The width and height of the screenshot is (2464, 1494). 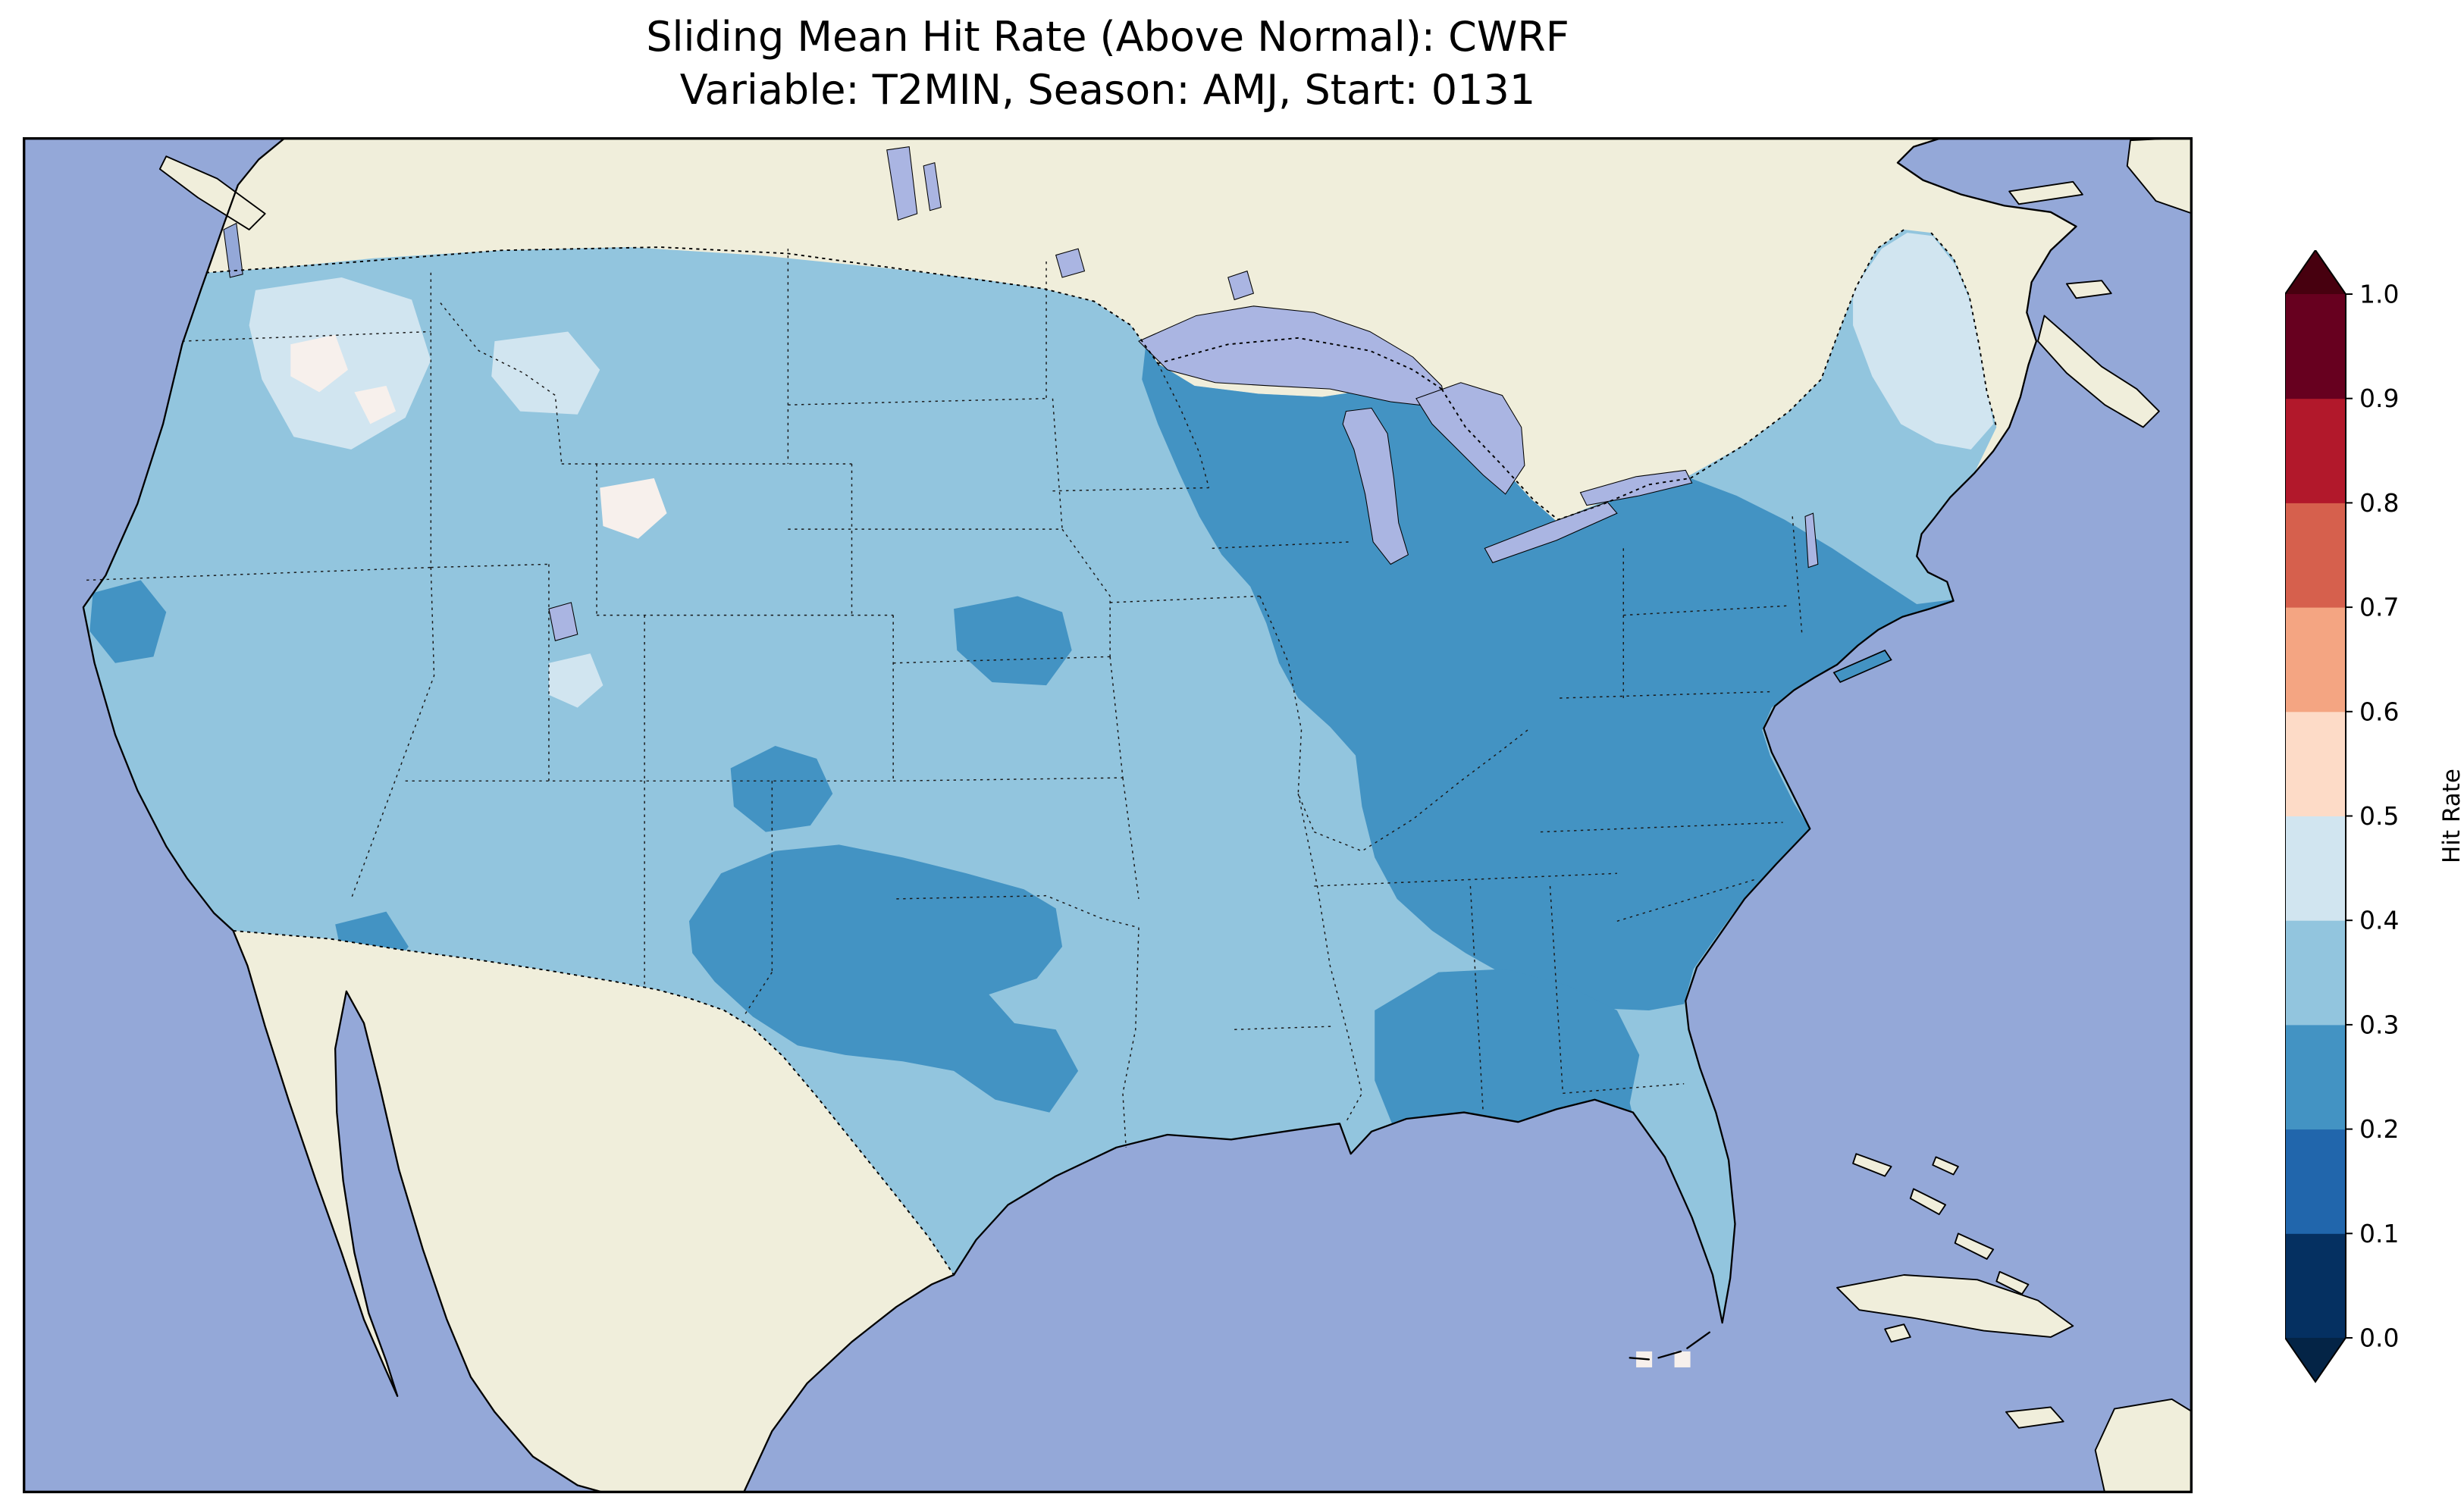 What do you see at coordinates (233, 250) in the screenshot?
I see `puget-sound` at bounding box center [233, 250].